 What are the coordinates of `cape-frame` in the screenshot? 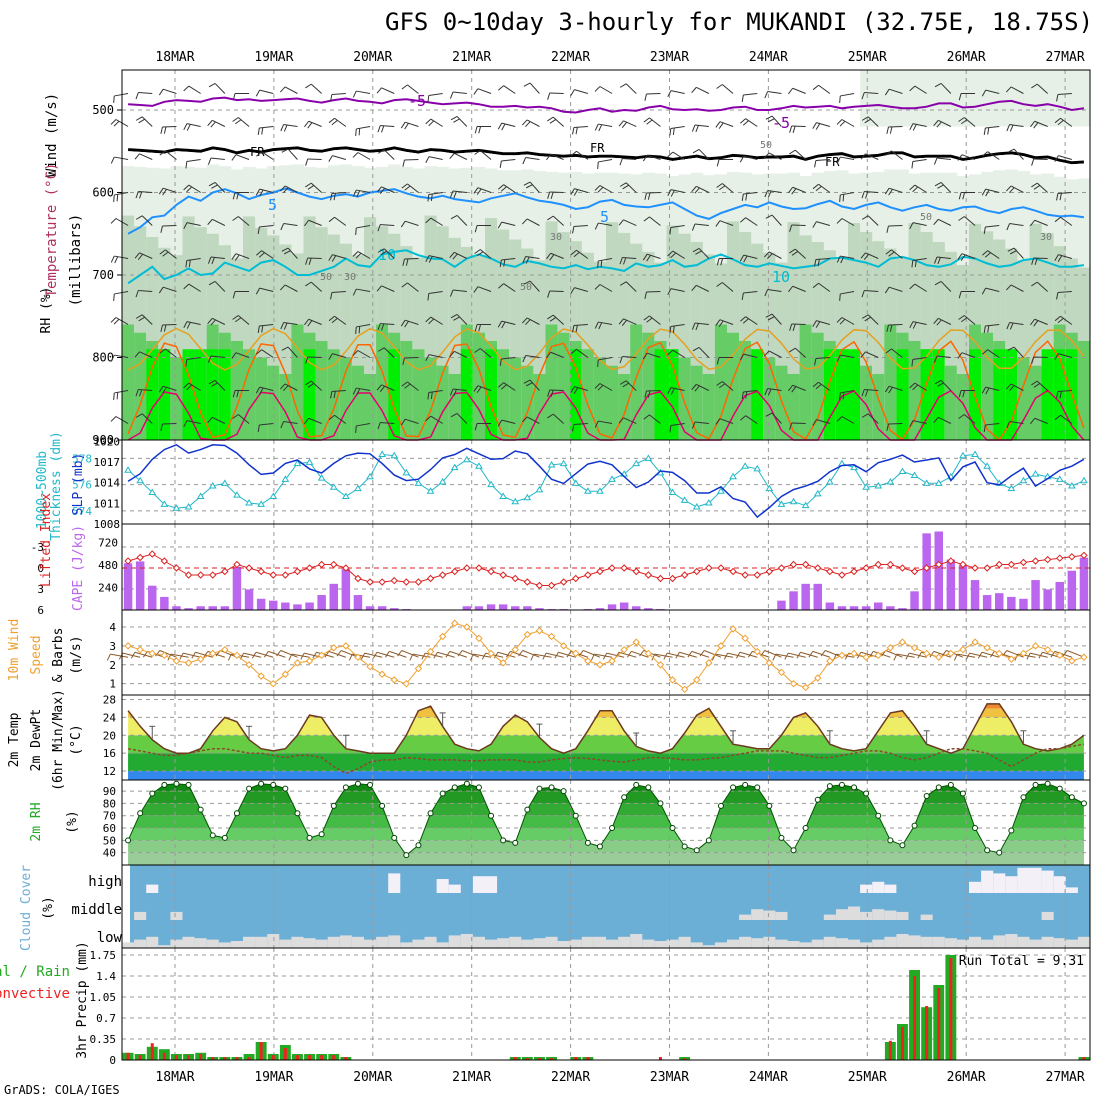 It's located at (606, 567).